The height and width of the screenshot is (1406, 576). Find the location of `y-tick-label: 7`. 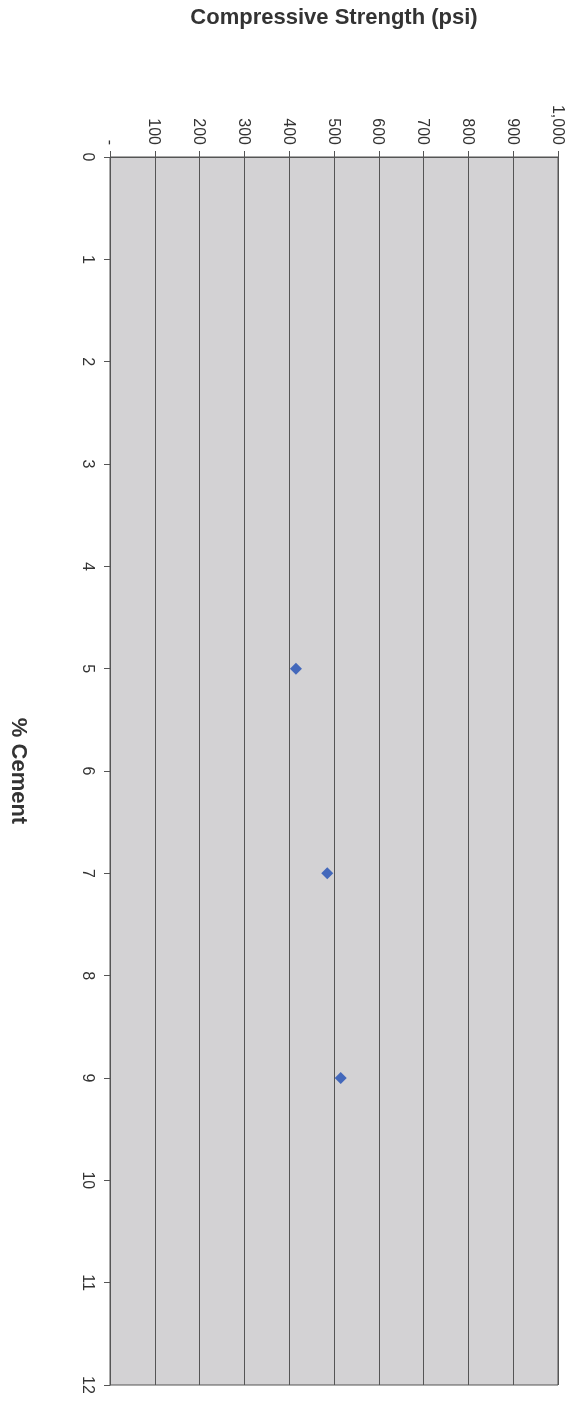

y-tick-label: 7 is located at coordinates (88, 873).